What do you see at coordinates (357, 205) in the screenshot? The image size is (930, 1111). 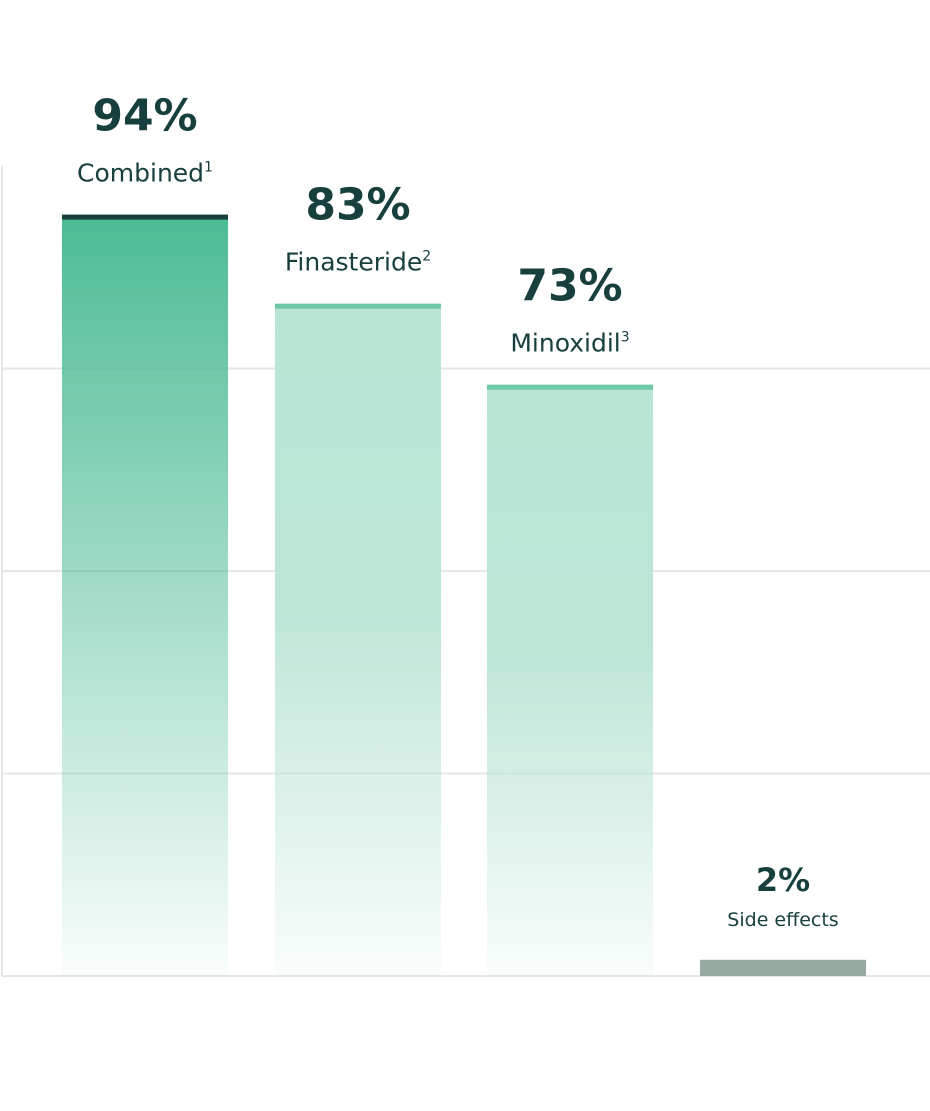 I see `data-label: 83%` at bounding box center [357, 205].